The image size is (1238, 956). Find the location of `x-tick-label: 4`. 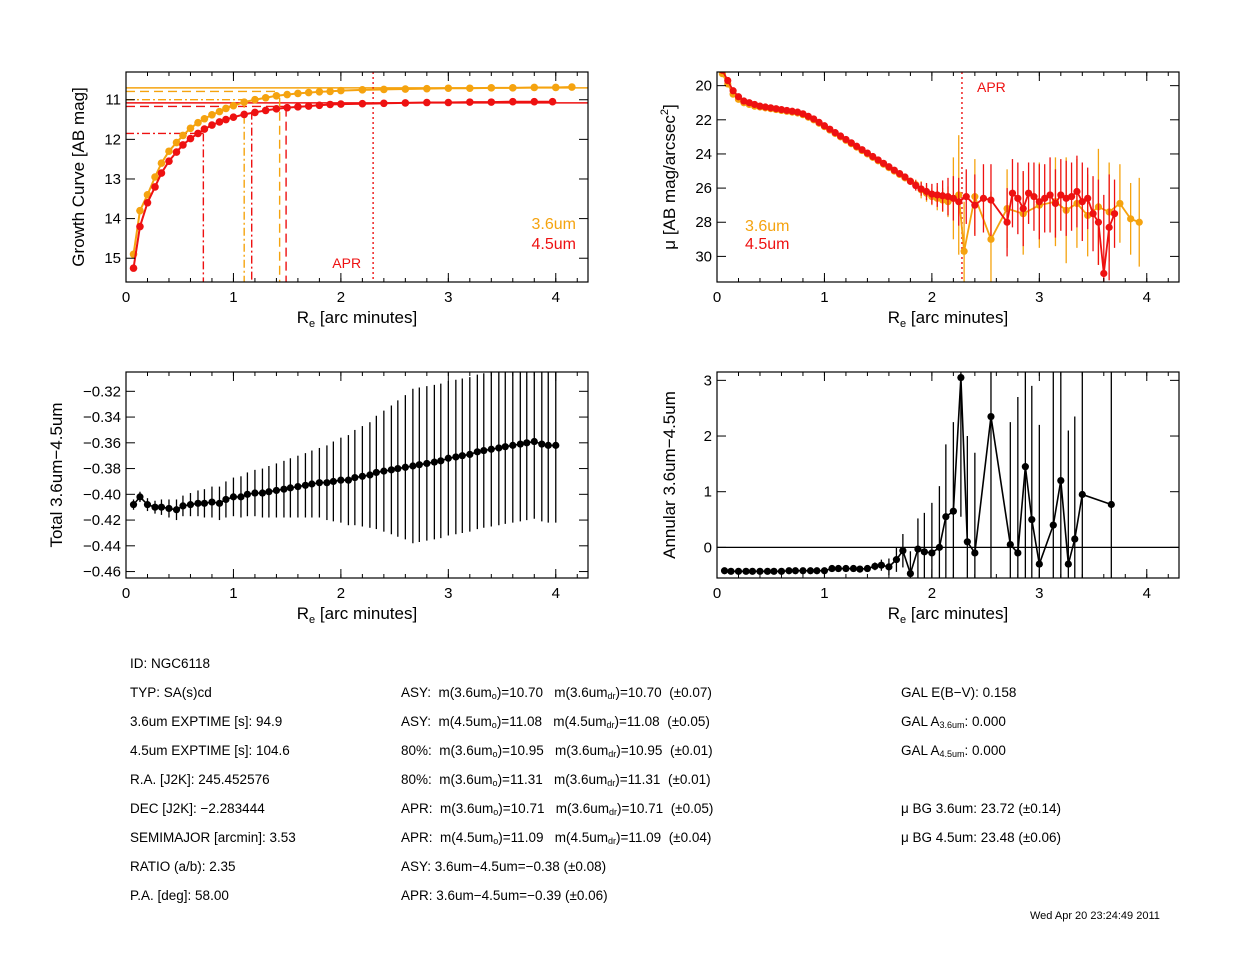

x-tick-label: 4 is located at coordinates (556, 297).